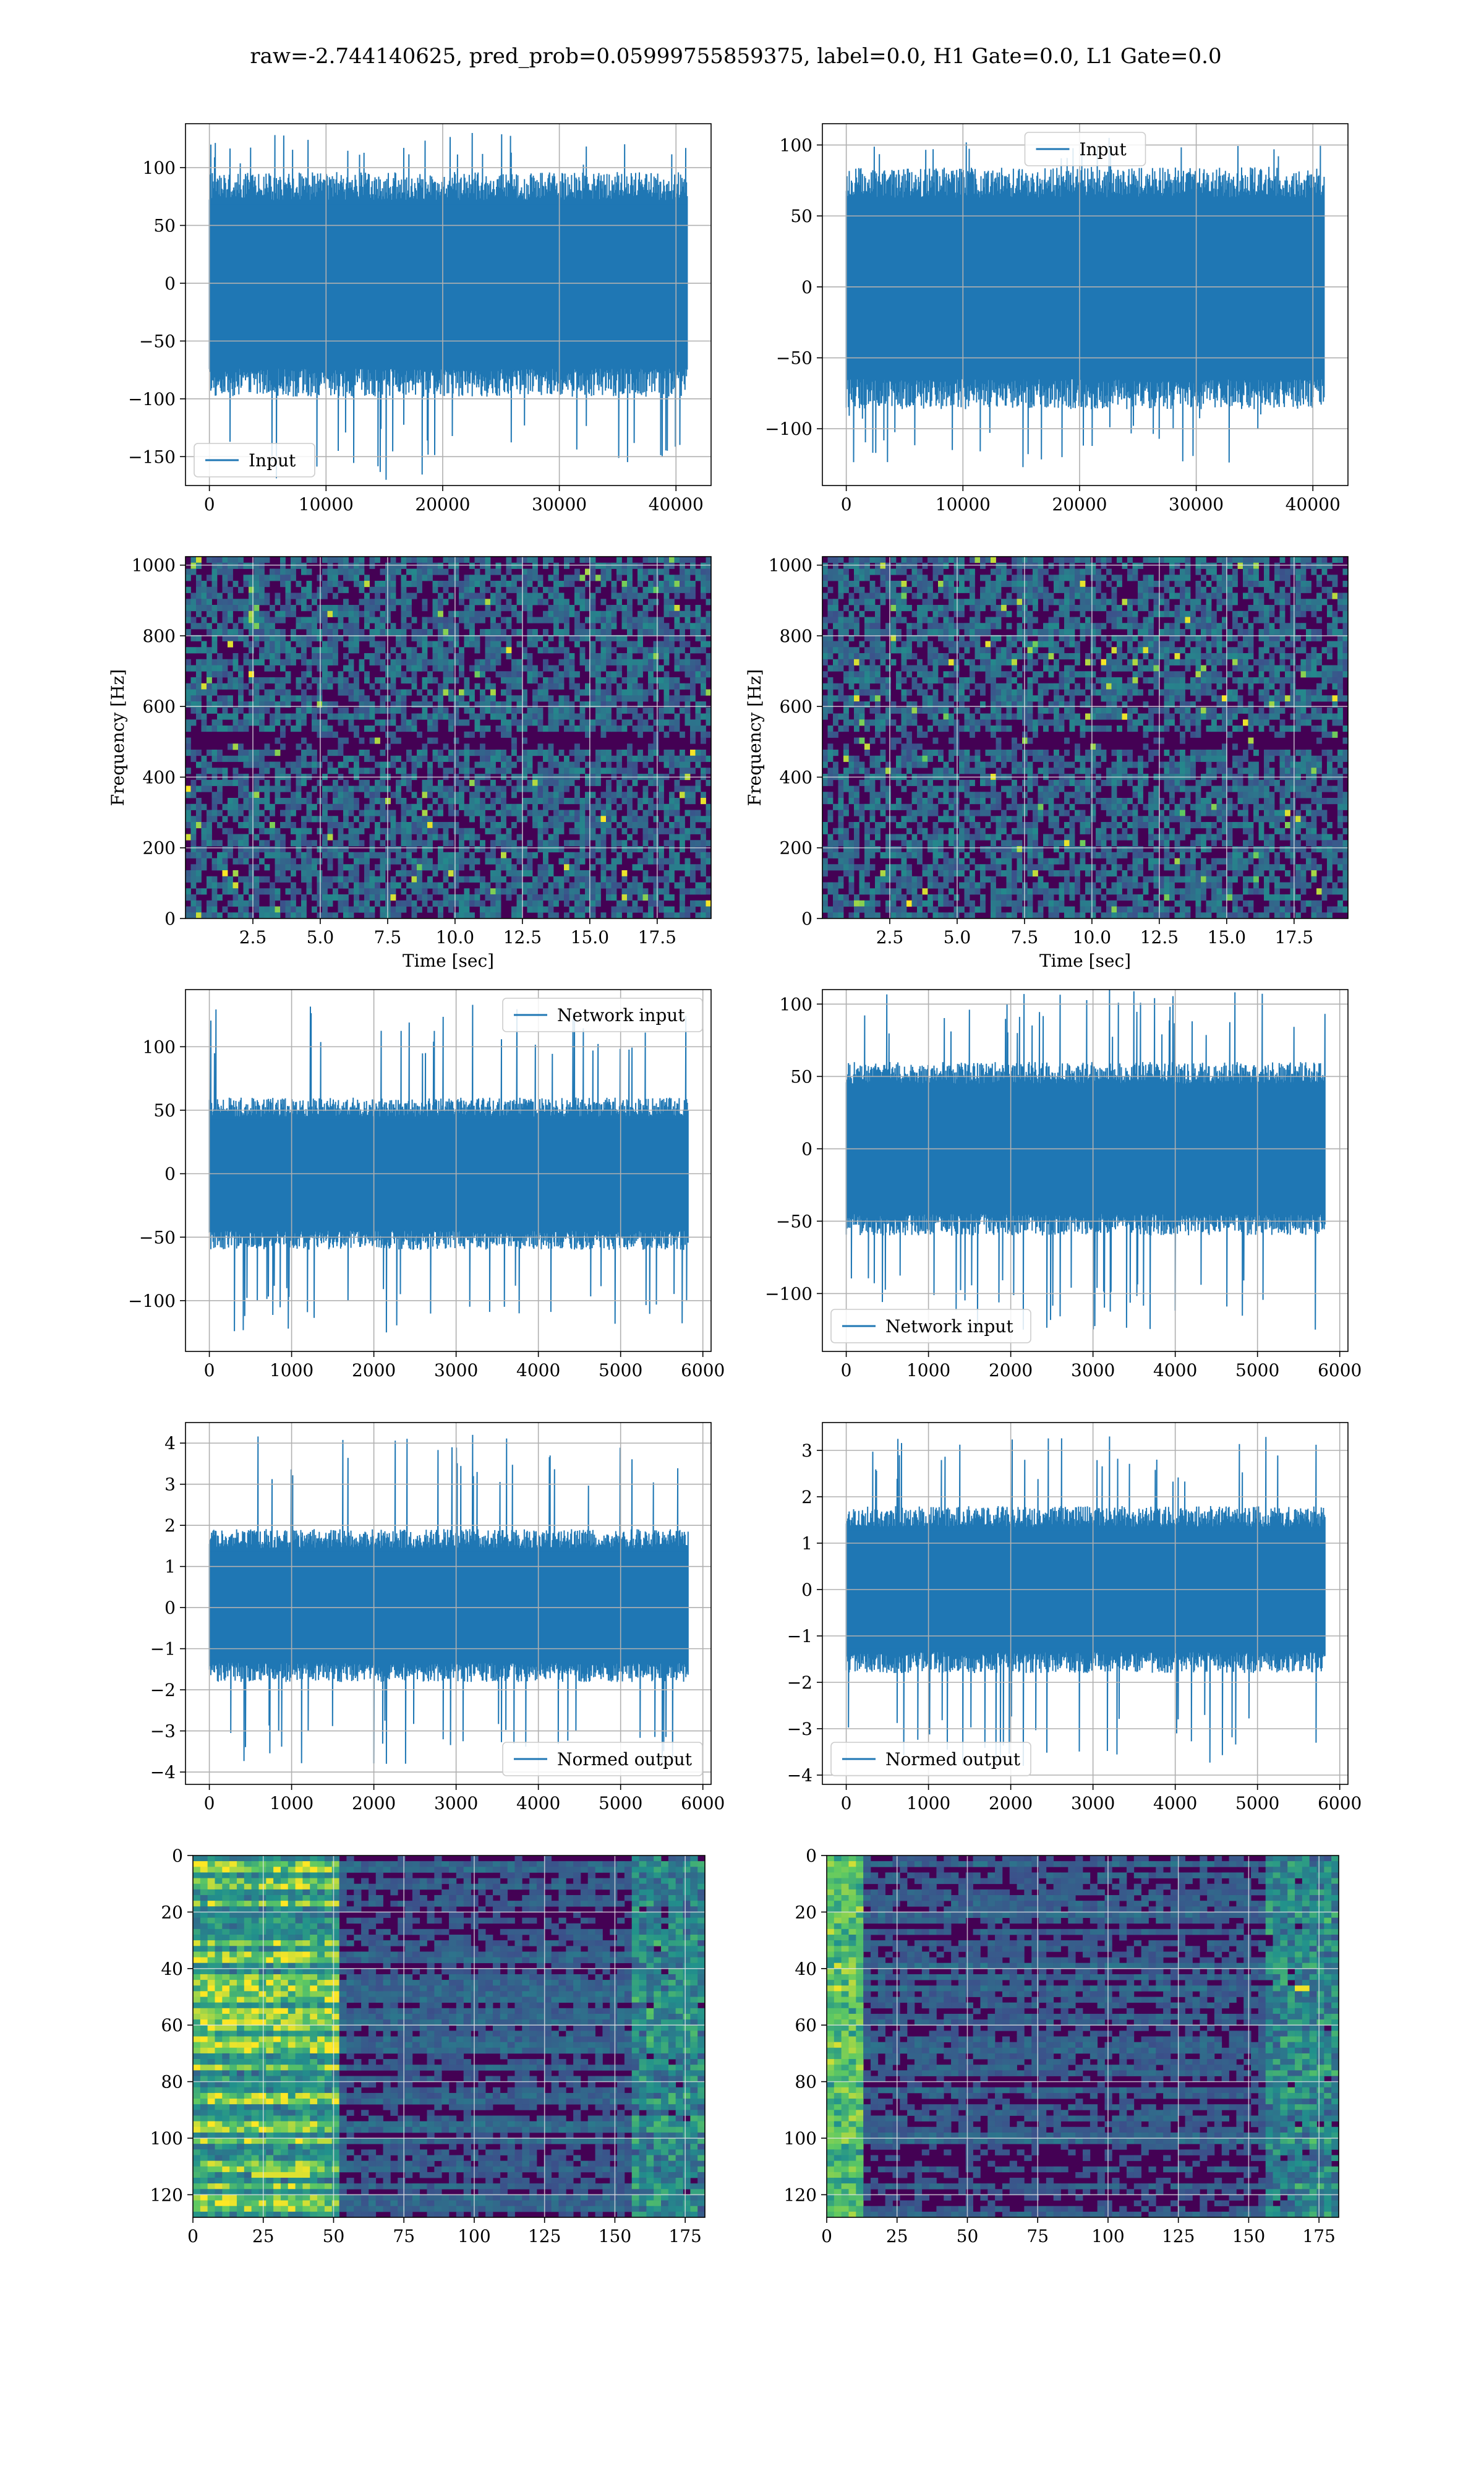  Describe the element at coordinates (1082, 2036) in the screenshot. I see `output-map-l1-frame` at that location.